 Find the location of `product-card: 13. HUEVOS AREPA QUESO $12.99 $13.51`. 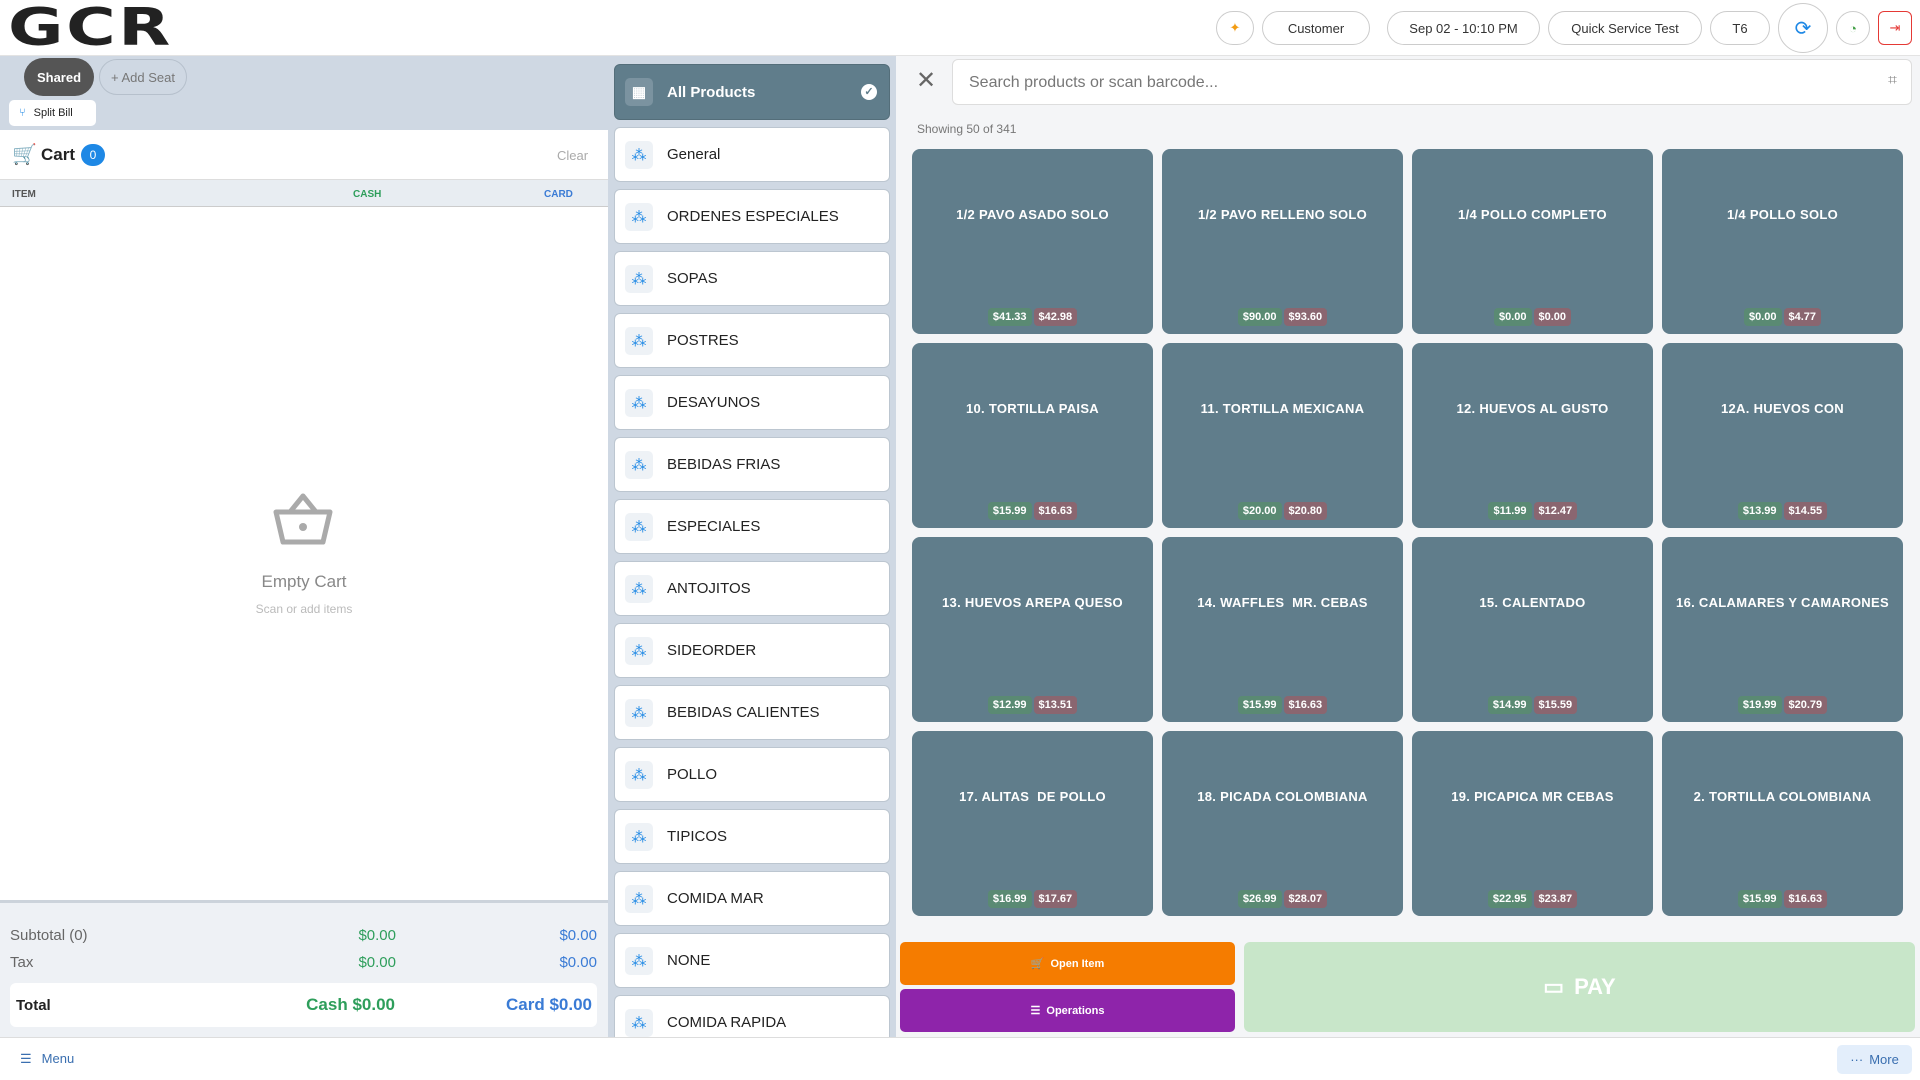

product-card: 13. HUEVOS AREPA QUESO $12.99 $13.51 is located at coordinates (1032, 629).